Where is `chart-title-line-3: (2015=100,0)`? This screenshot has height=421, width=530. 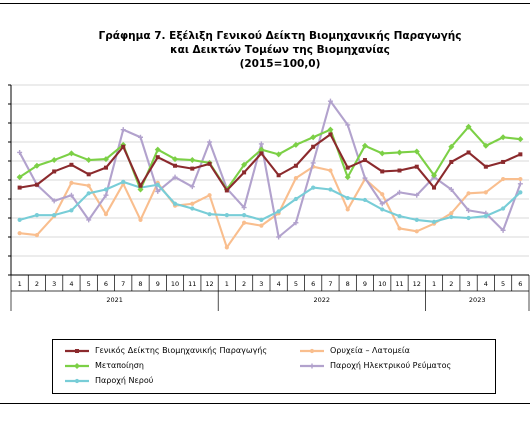
chart-title-line-3: (2015=100,0) is located at coordinates (280, 64).